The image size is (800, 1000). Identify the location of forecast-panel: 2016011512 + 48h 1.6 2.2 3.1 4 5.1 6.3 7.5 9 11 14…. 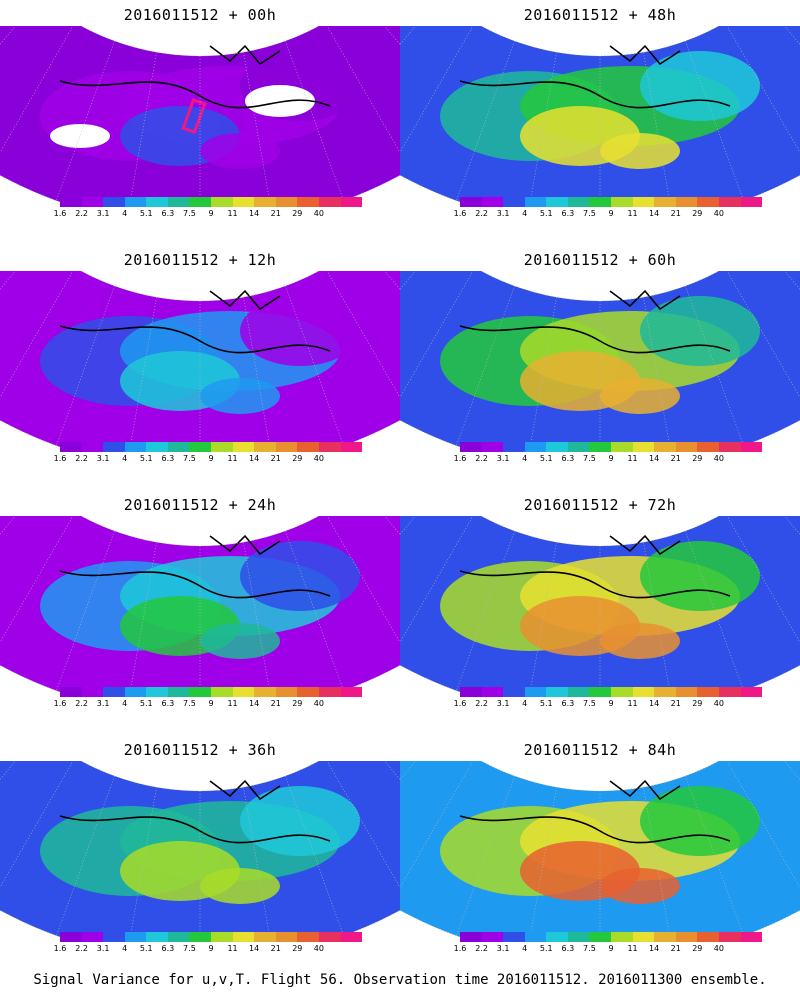
(600, 122).